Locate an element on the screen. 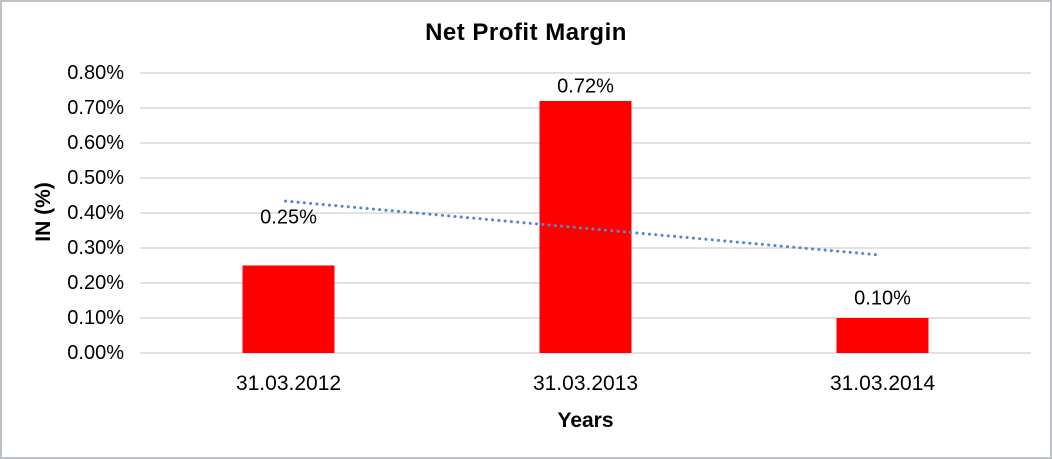 The height and width of the screenshot is (459, 1052). bar-31.03.2013 is located at coordinates (585, 227).